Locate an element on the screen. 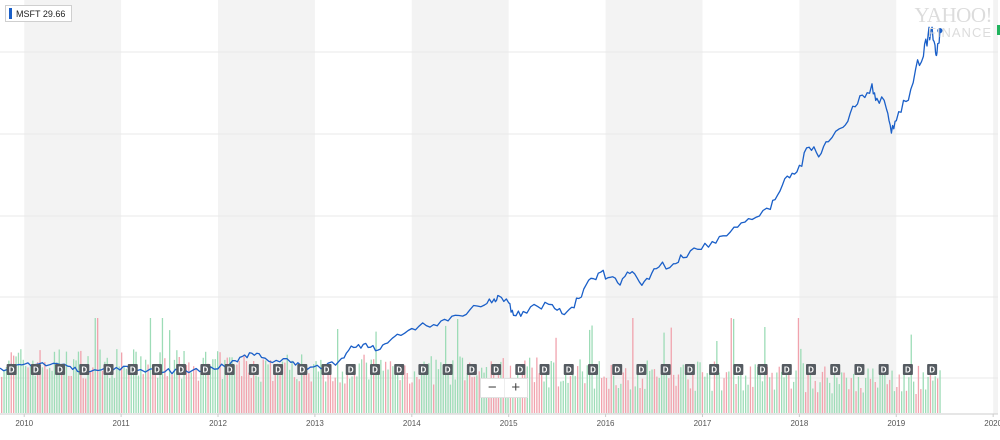 The image size is (1000, 440). zoom-in-button: + is located at coordinates (515, 388).